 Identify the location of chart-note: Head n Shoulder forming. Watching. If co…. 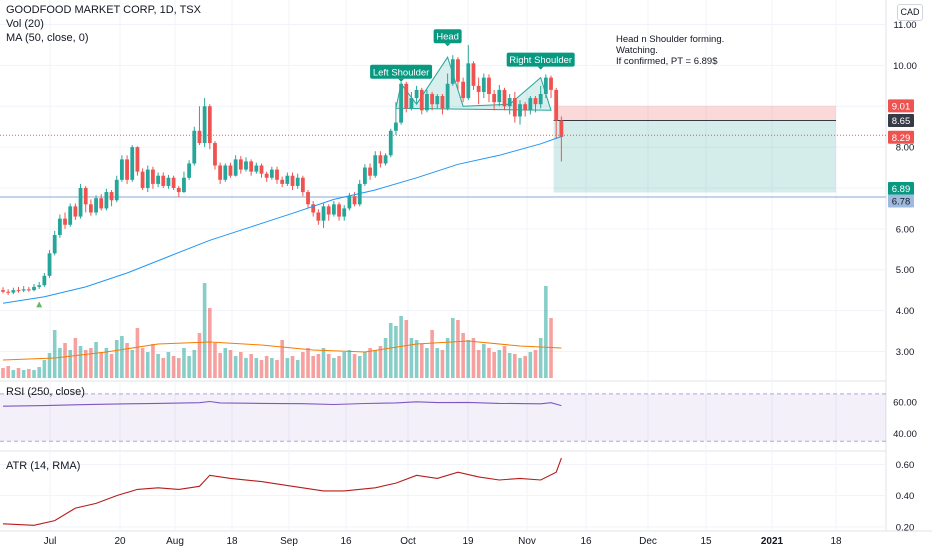
(670, 50).